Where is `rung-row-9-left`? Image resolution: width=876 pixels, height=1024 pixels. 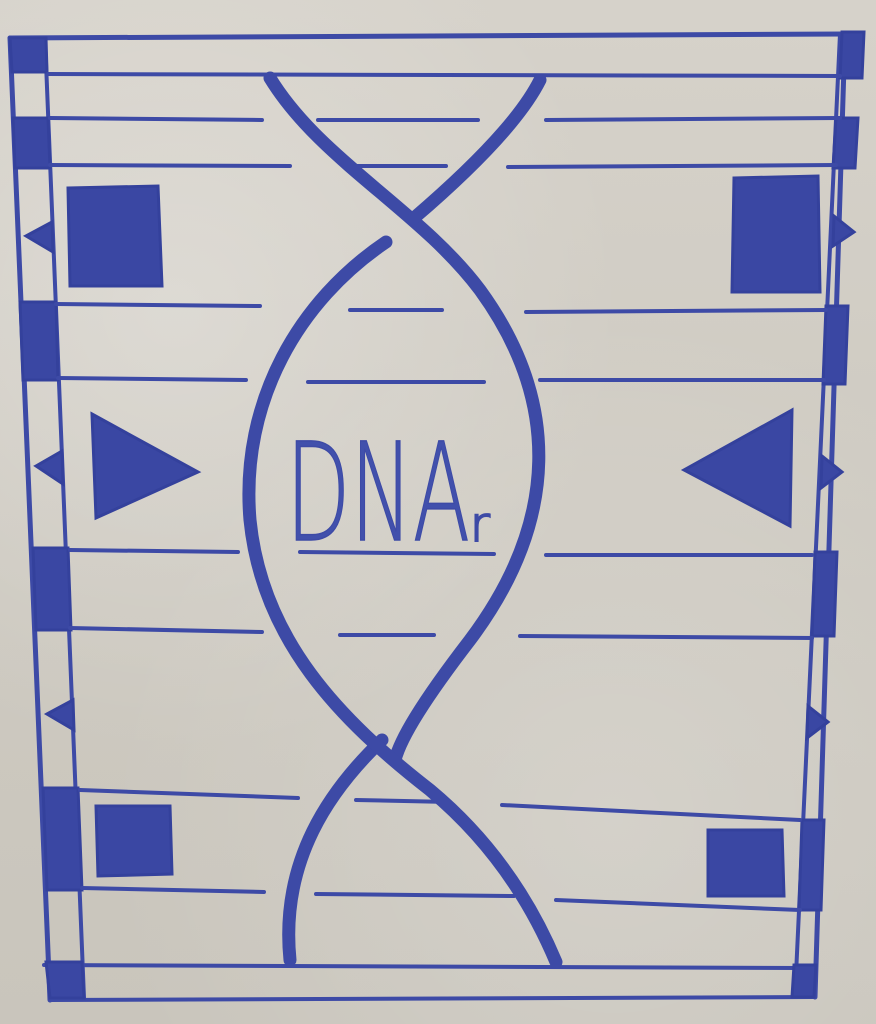 rung-row-9-left is located at coordinates (173, 890).